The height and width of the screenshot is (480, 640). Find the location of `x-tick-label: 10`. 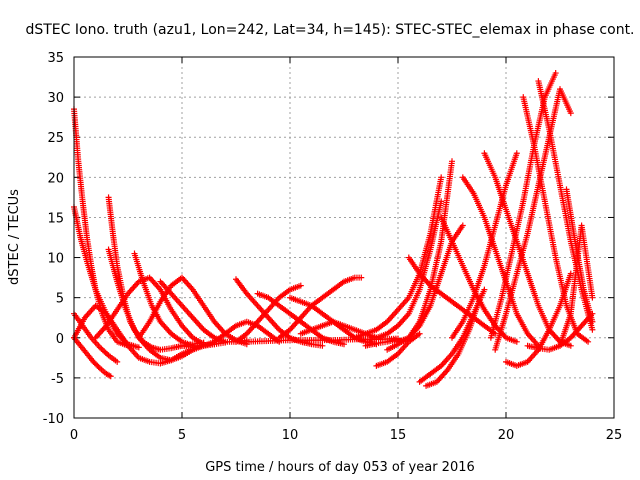

x-tick-label: 10 is located at coordinates (290, 435).